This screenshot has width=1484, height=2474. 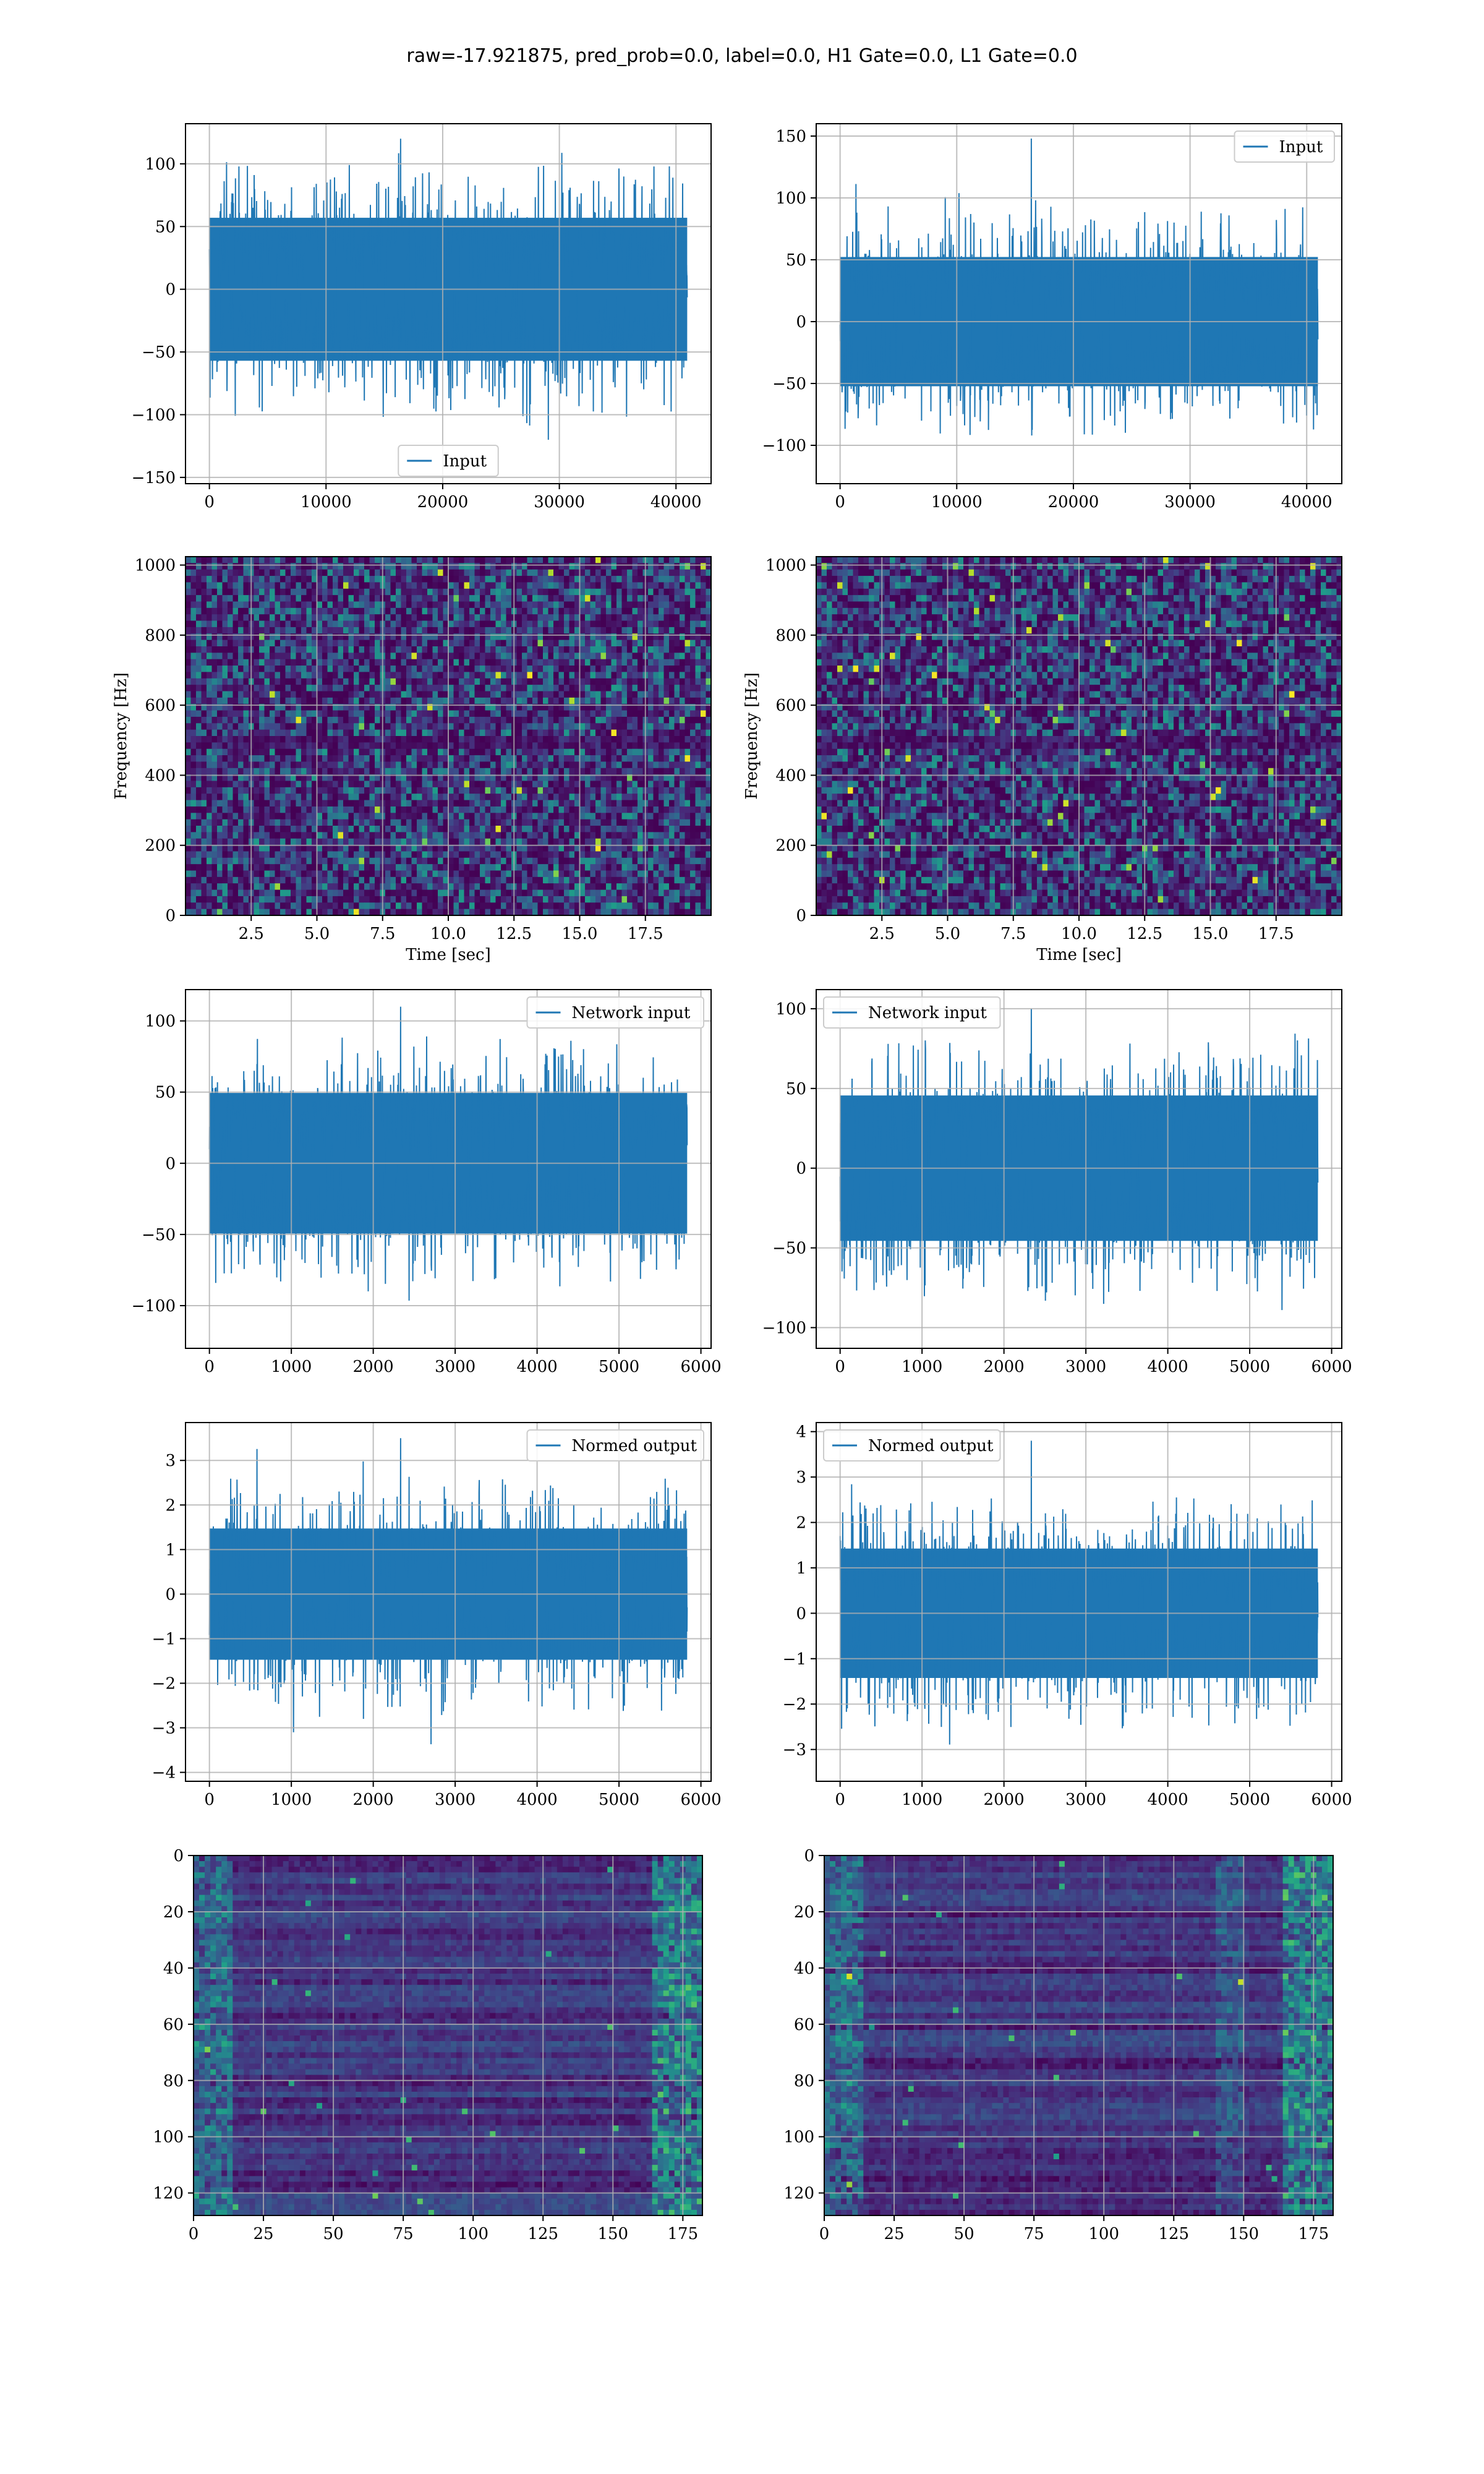 I want to click on series-line, so click(x=448, y=289).